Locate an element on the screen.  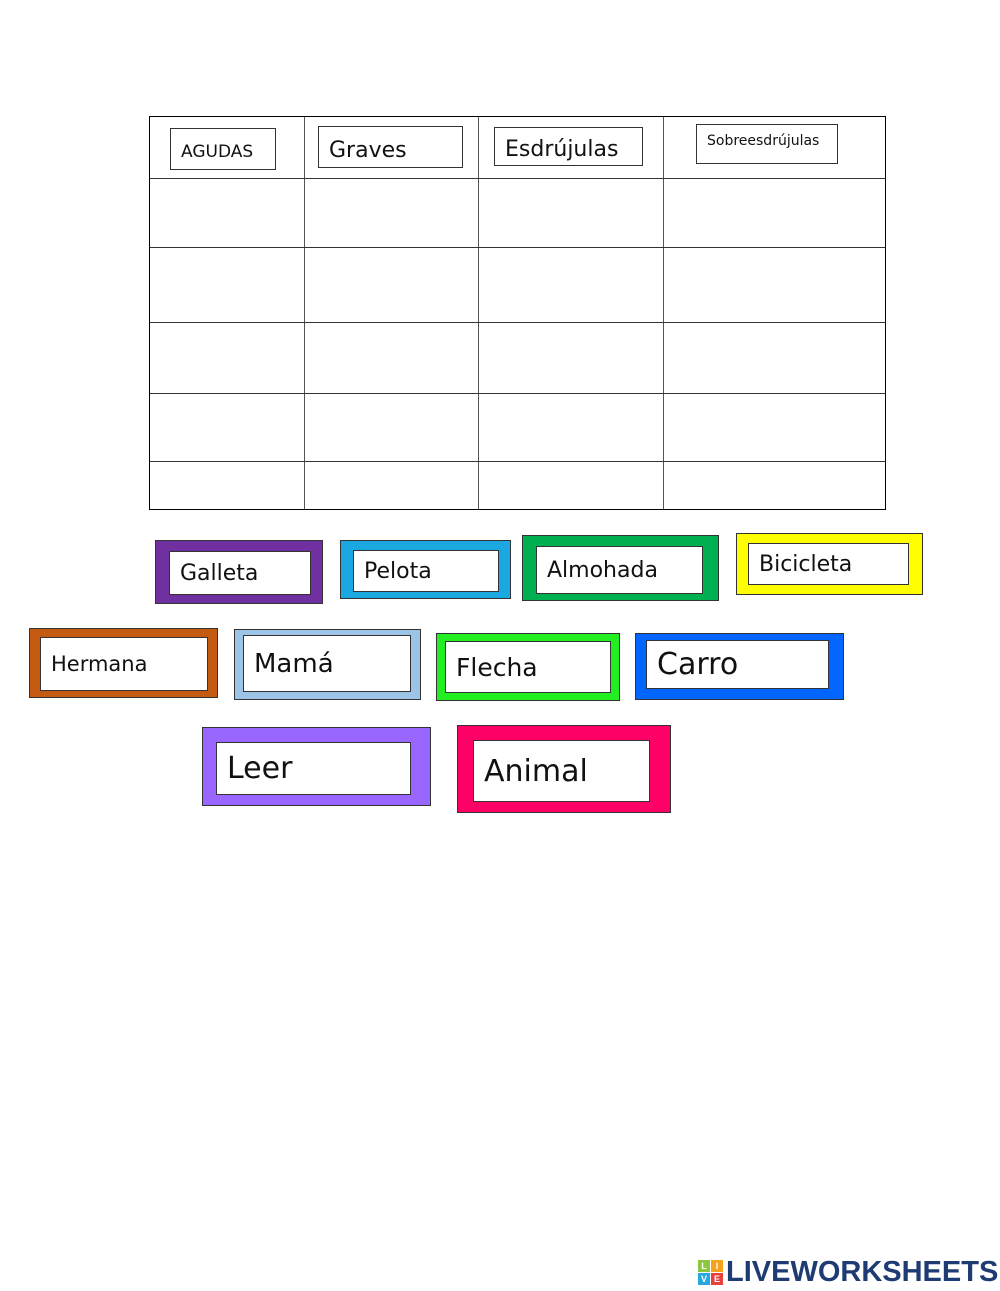
header-sobreesdrújulas: Sobreesdrújulas is located at coordinates (767, 144).